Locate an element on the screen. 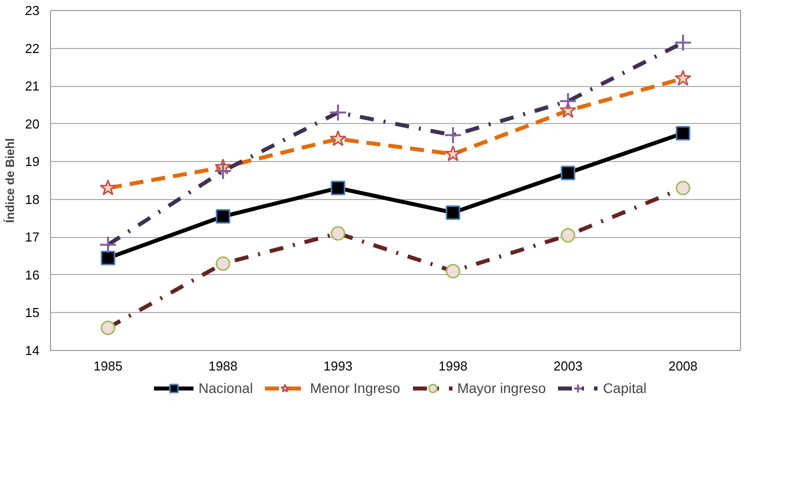  y-tick-label: 21 is located at coordinates (32, 86).